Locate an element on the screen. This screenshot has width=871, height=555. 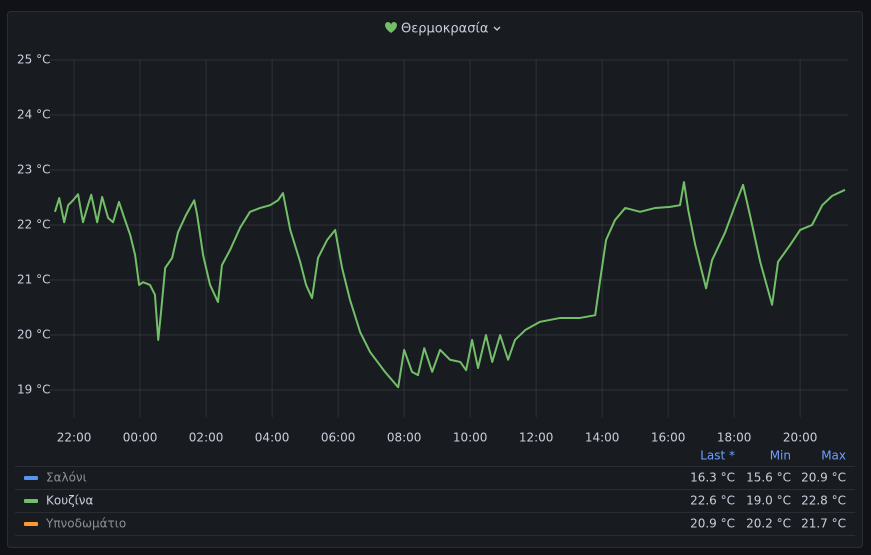
y-tick-label: 25 °C is located at coordinates (33, 60).